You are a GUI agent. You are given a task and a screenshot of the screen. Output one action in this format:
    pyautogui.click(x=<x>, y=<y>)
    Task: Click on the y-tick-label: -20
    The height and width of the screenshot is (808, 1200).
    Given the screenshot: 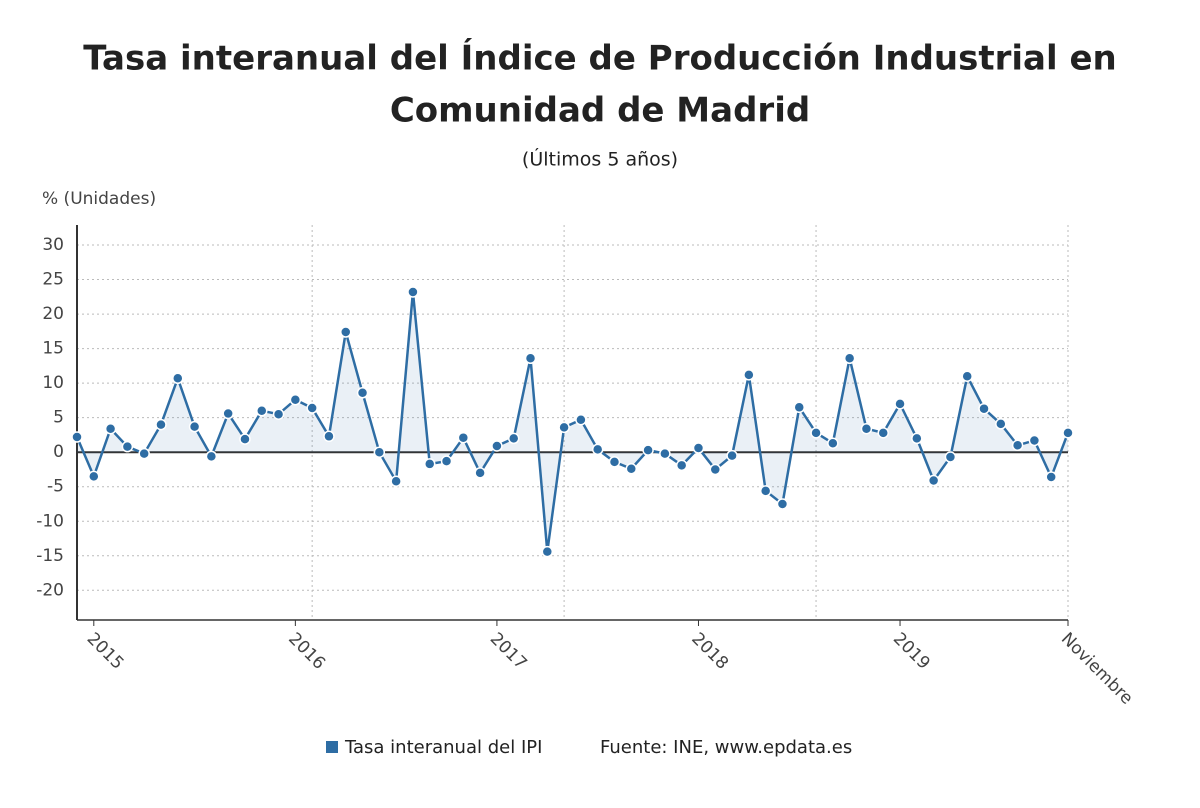 What is the action you would take?
    pyautogui.click(x=50, y=590)
    